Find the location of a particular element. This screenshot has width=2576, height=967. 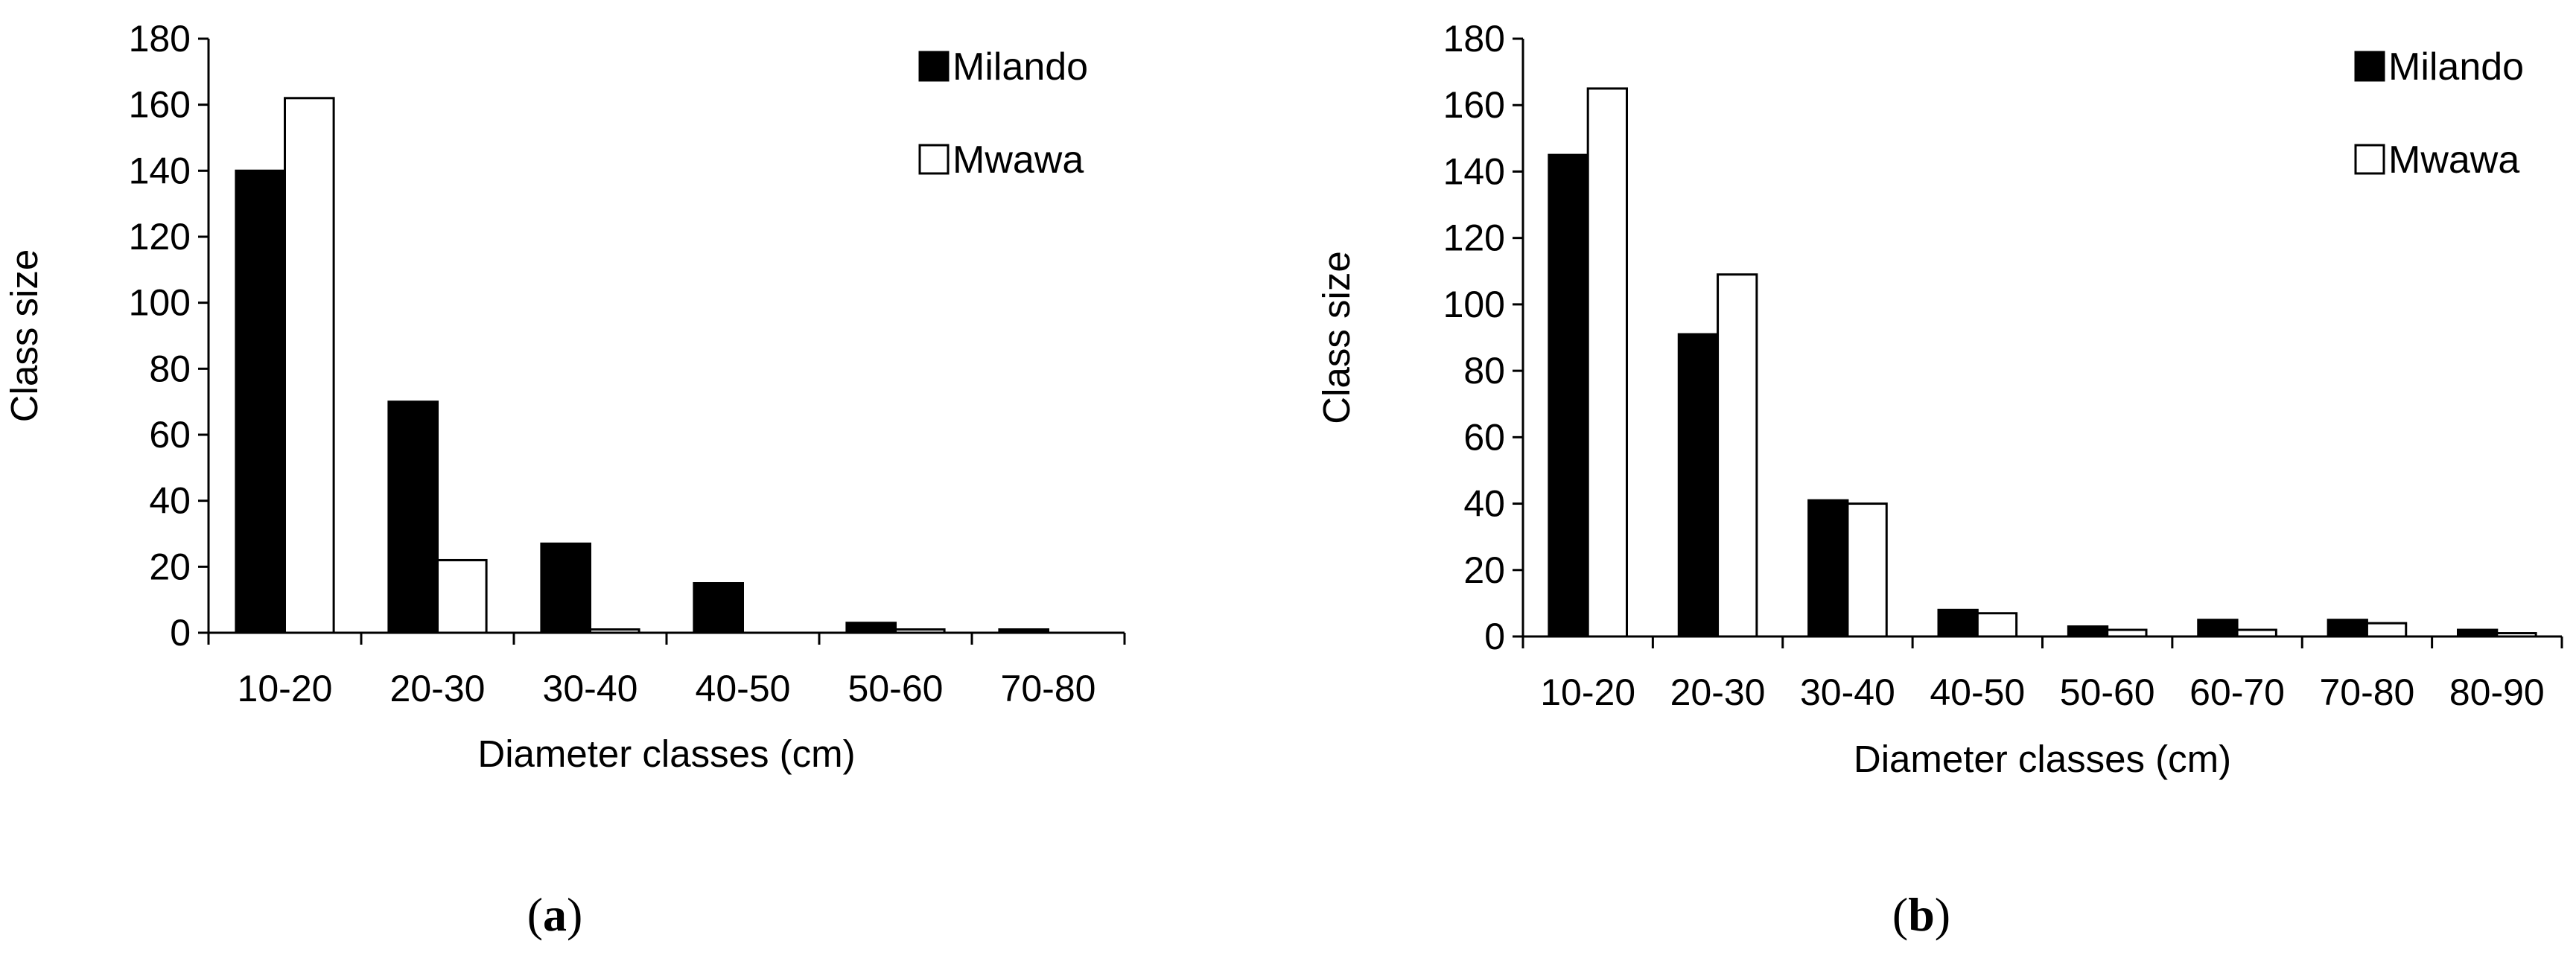

panel-caption-b: (b) is located at coordinates (1921, 914).